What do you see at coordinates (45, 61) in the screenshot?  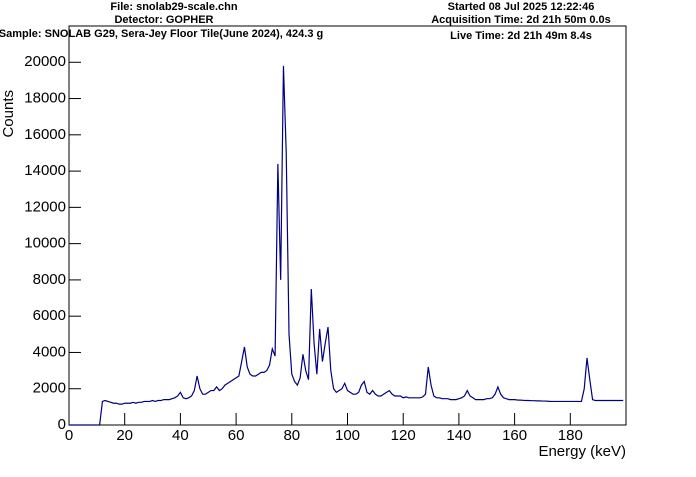 I see `y-tick-label: 20000` at bounding box center [45, 61].